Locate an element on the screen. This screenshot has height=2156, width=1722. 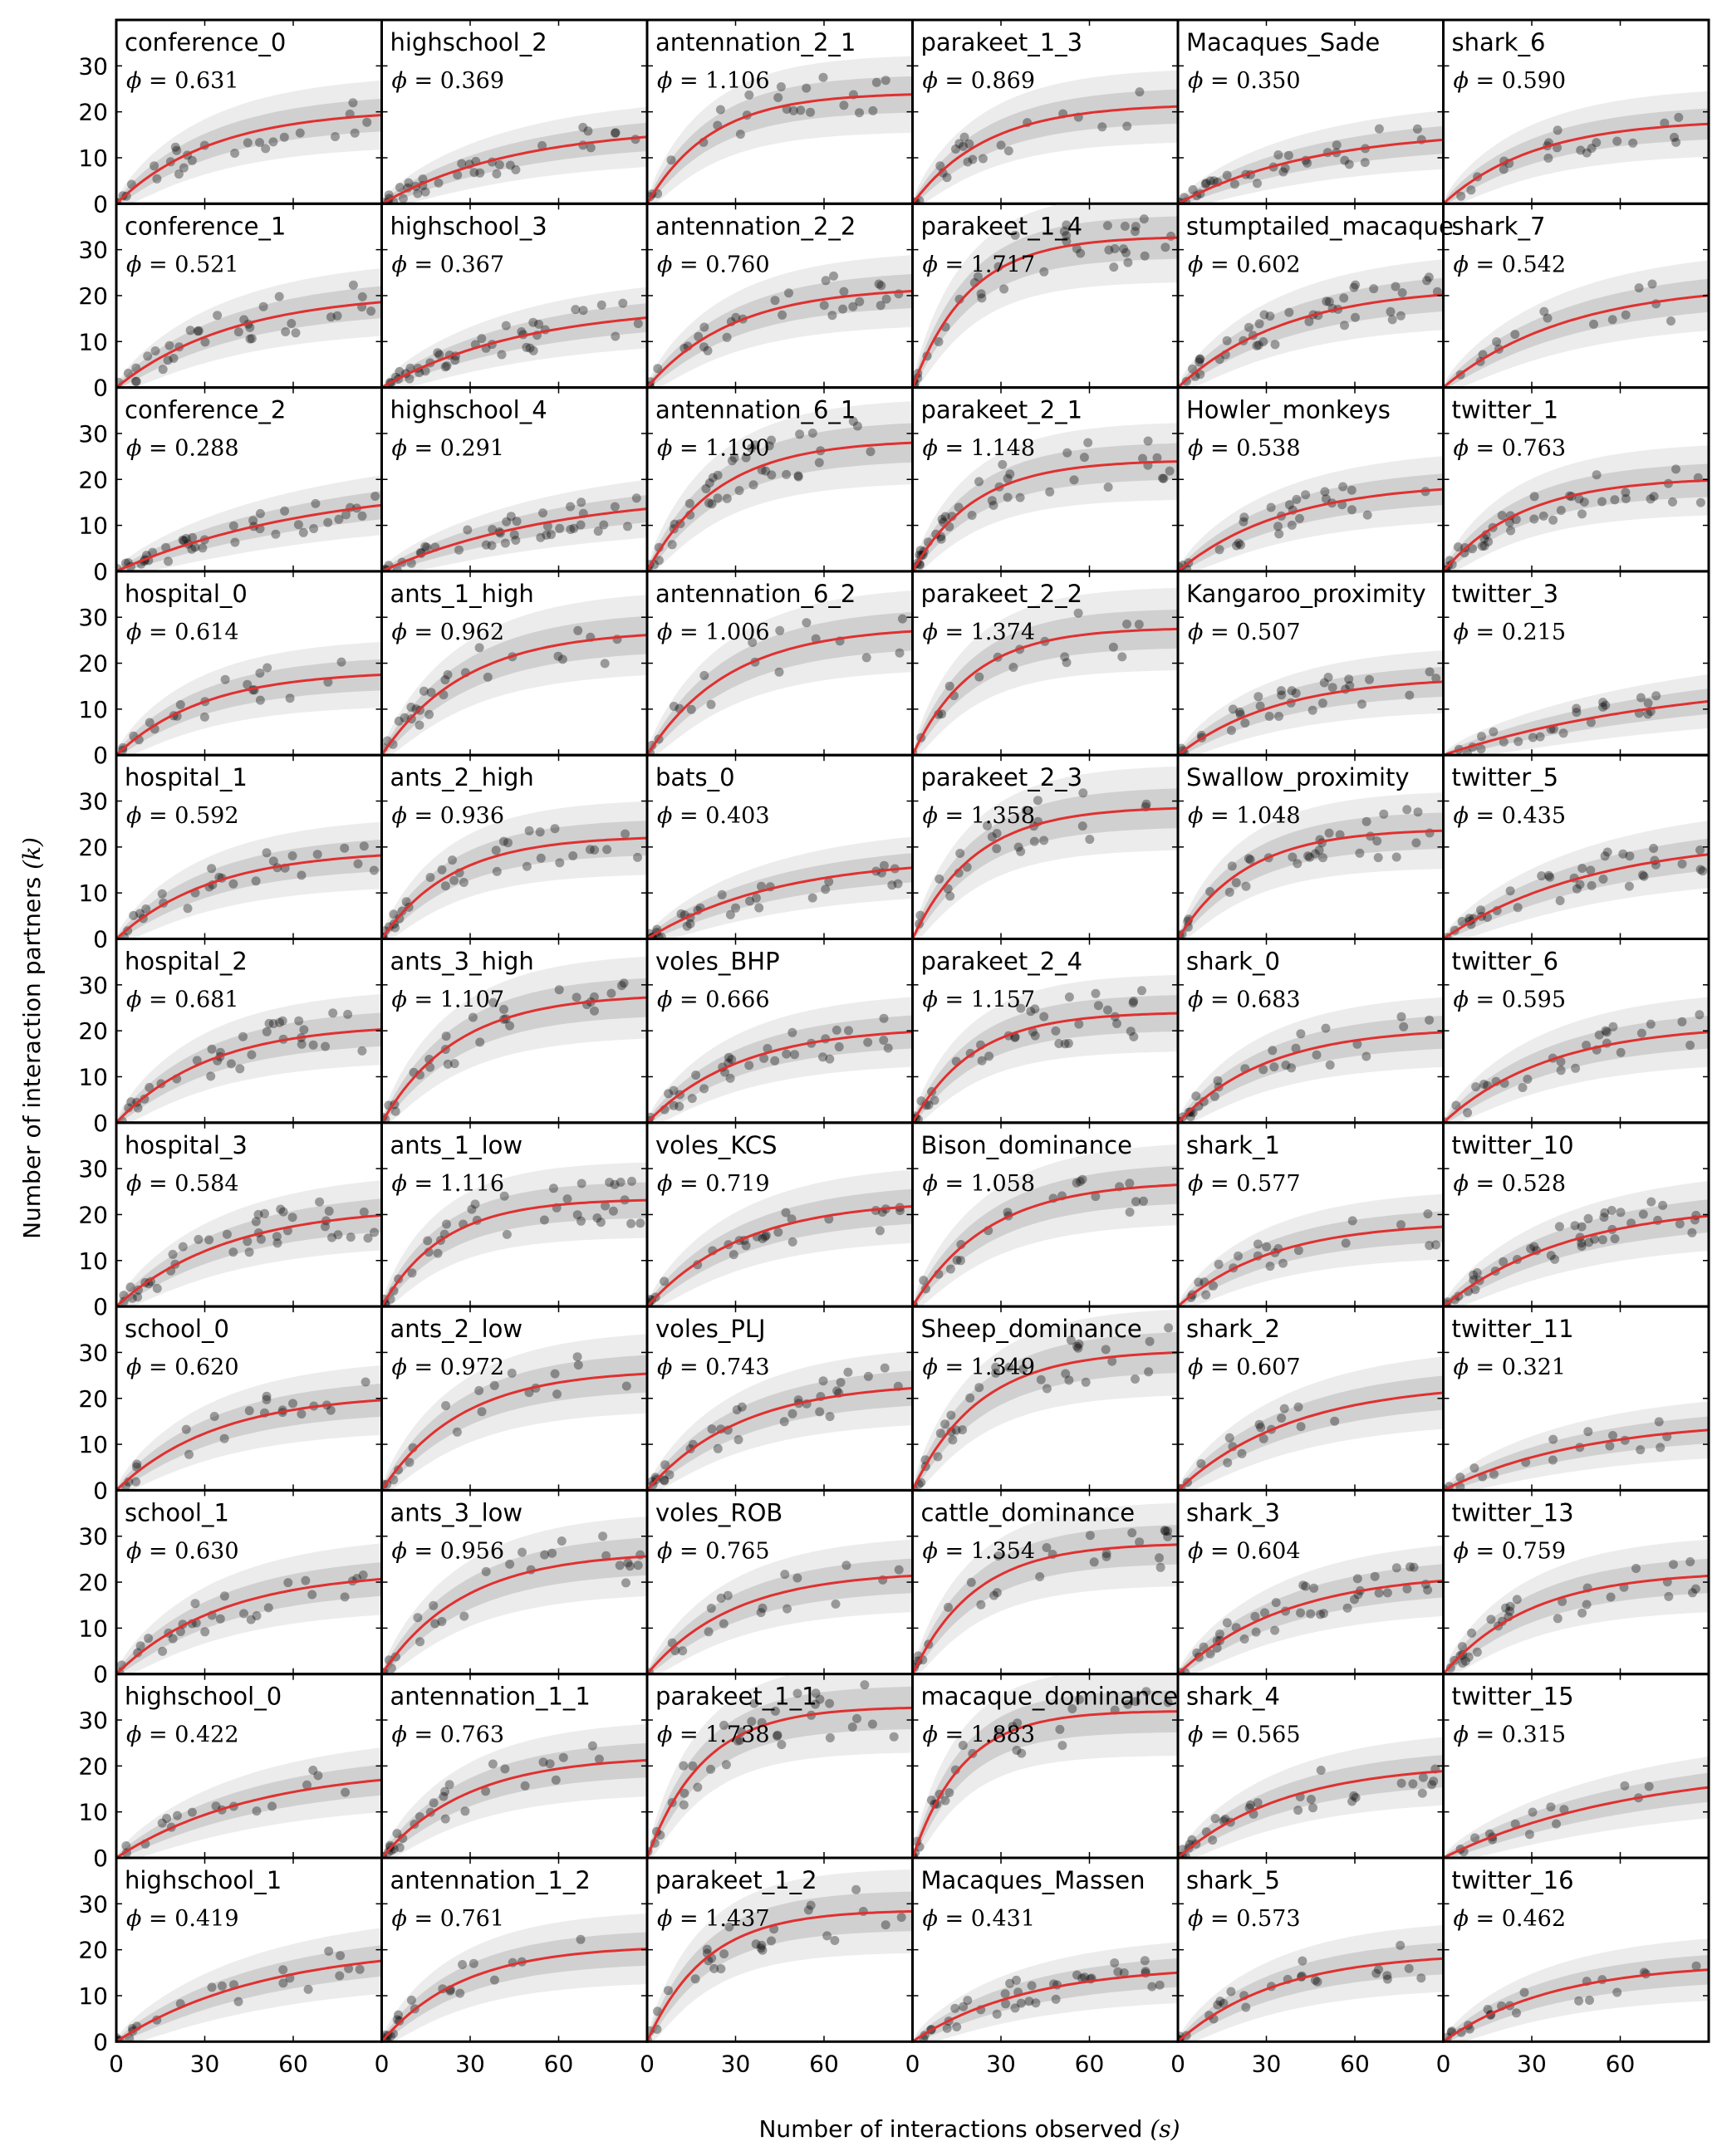
panel-title: hospital_3 is located at coordinates (186, 1145).